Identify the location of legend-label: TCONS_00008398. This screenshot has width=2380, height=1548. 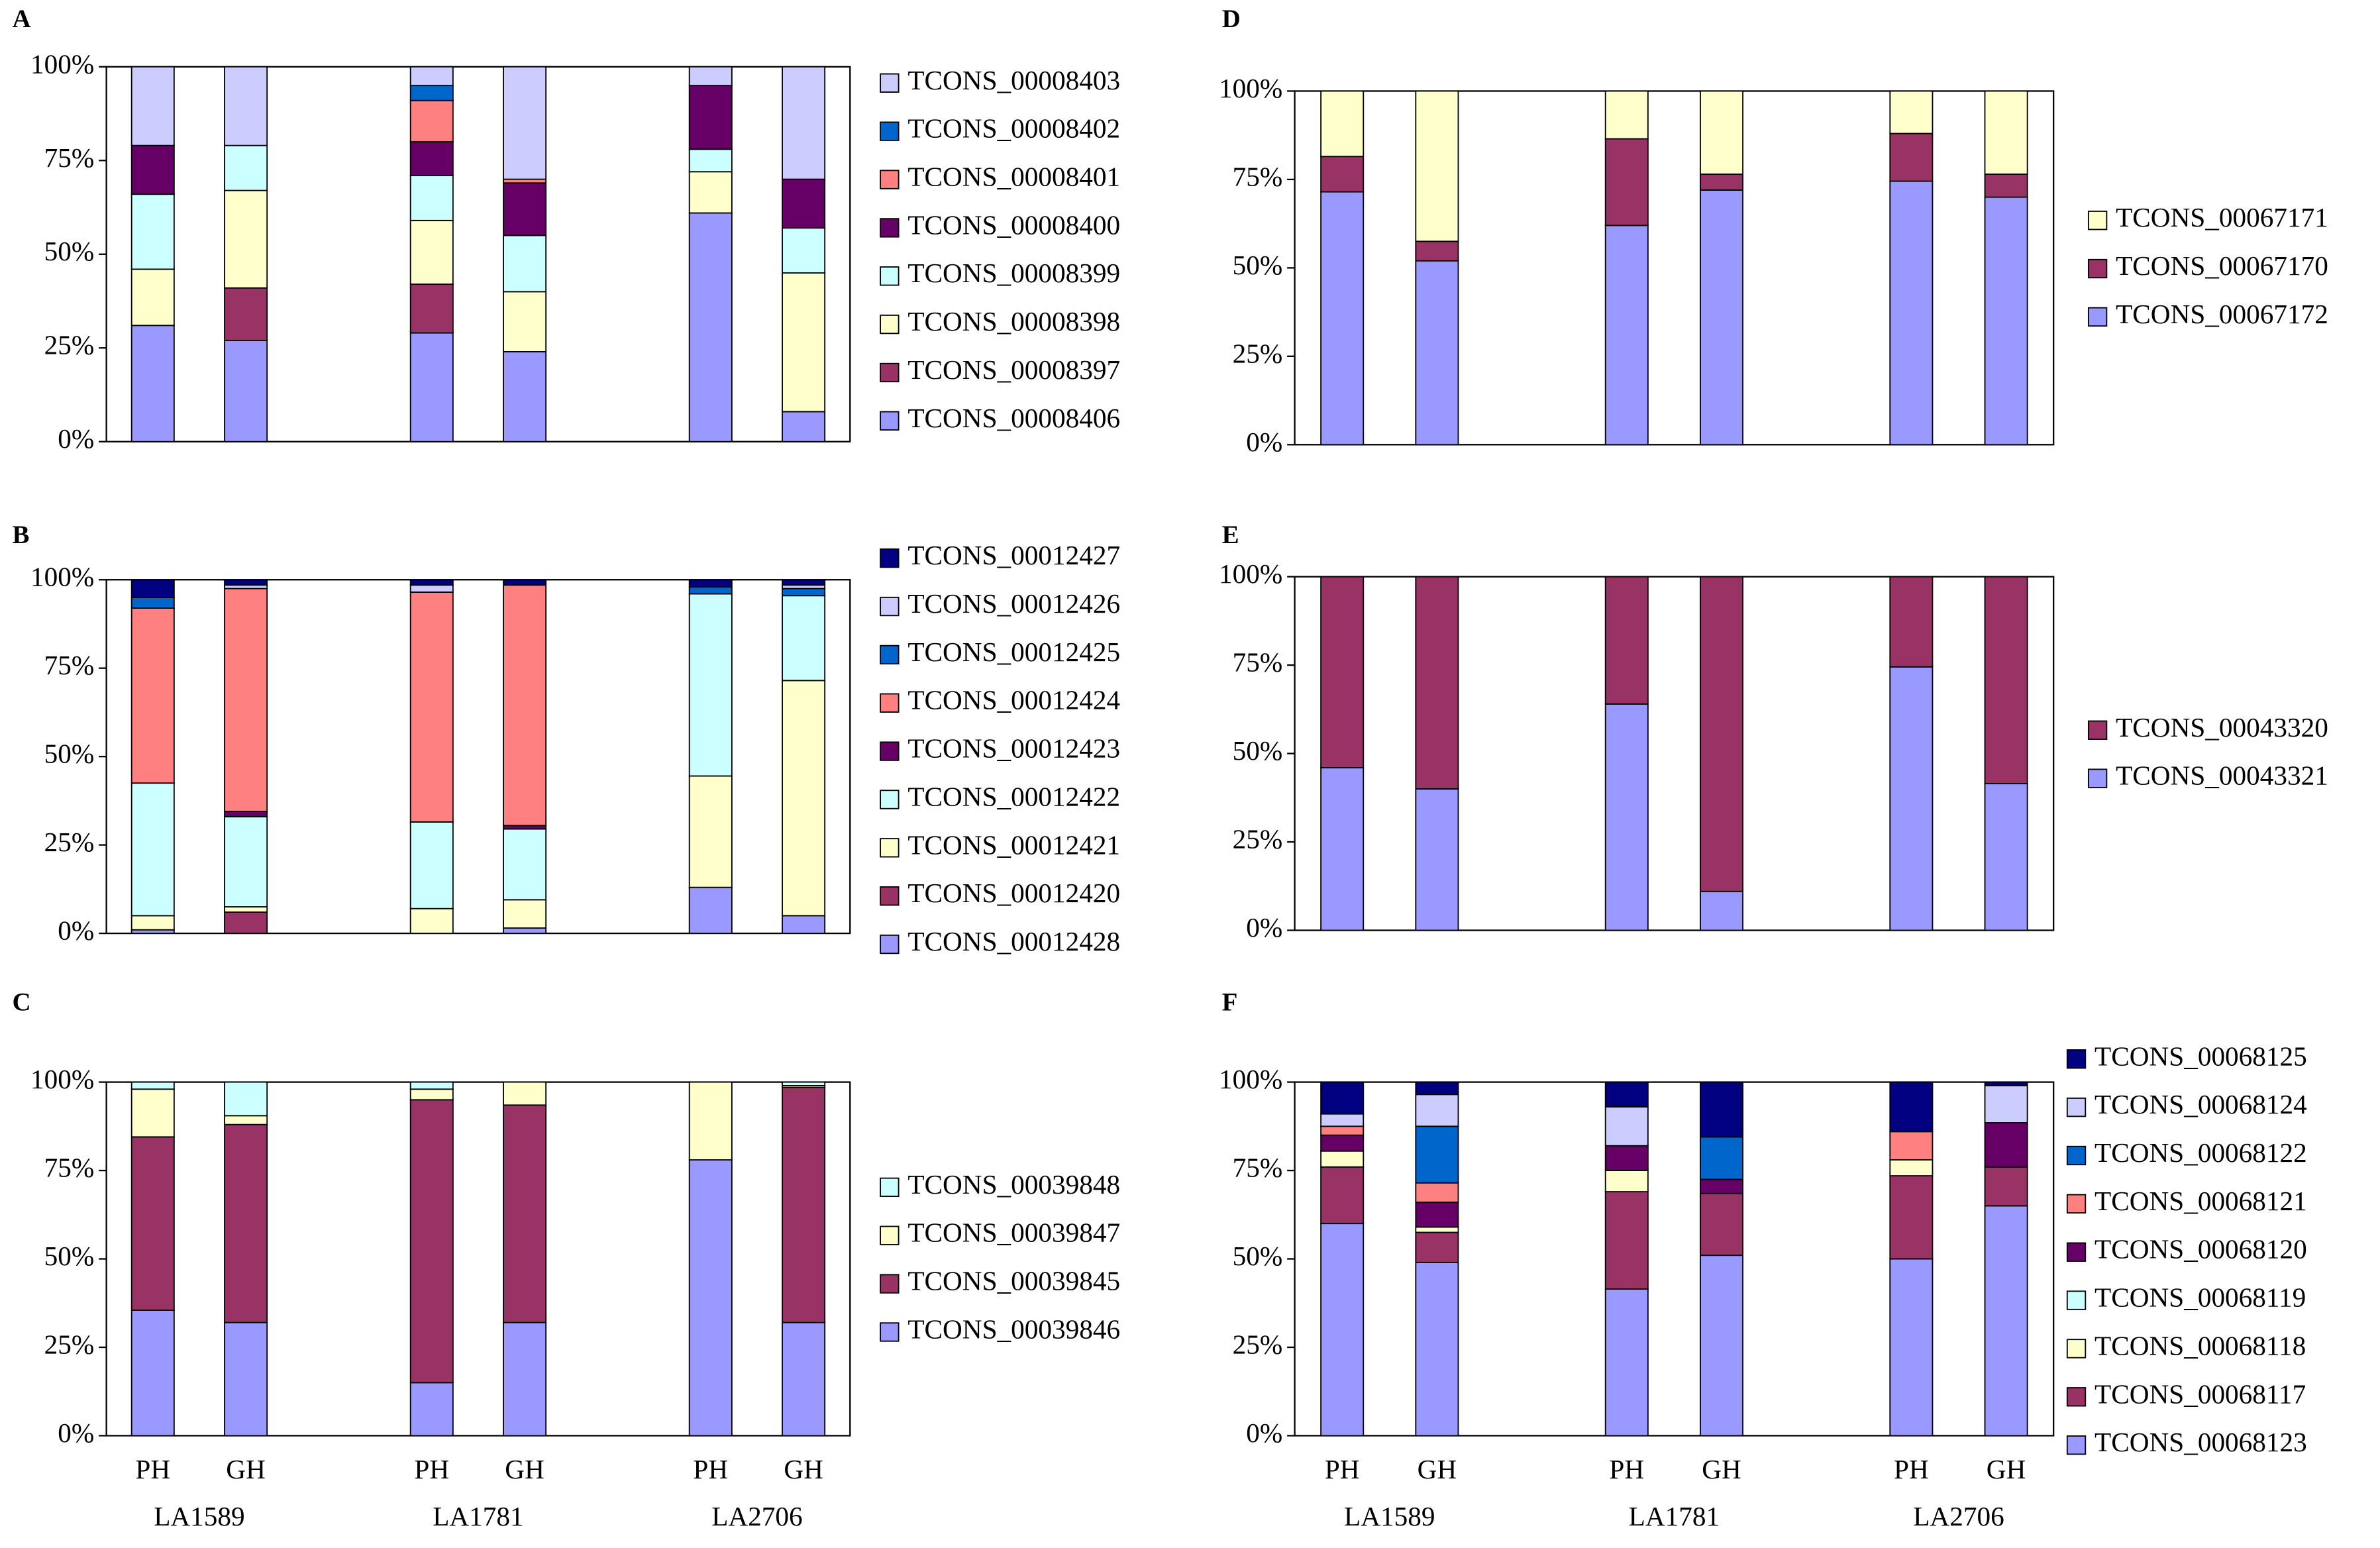
(1013, 321).